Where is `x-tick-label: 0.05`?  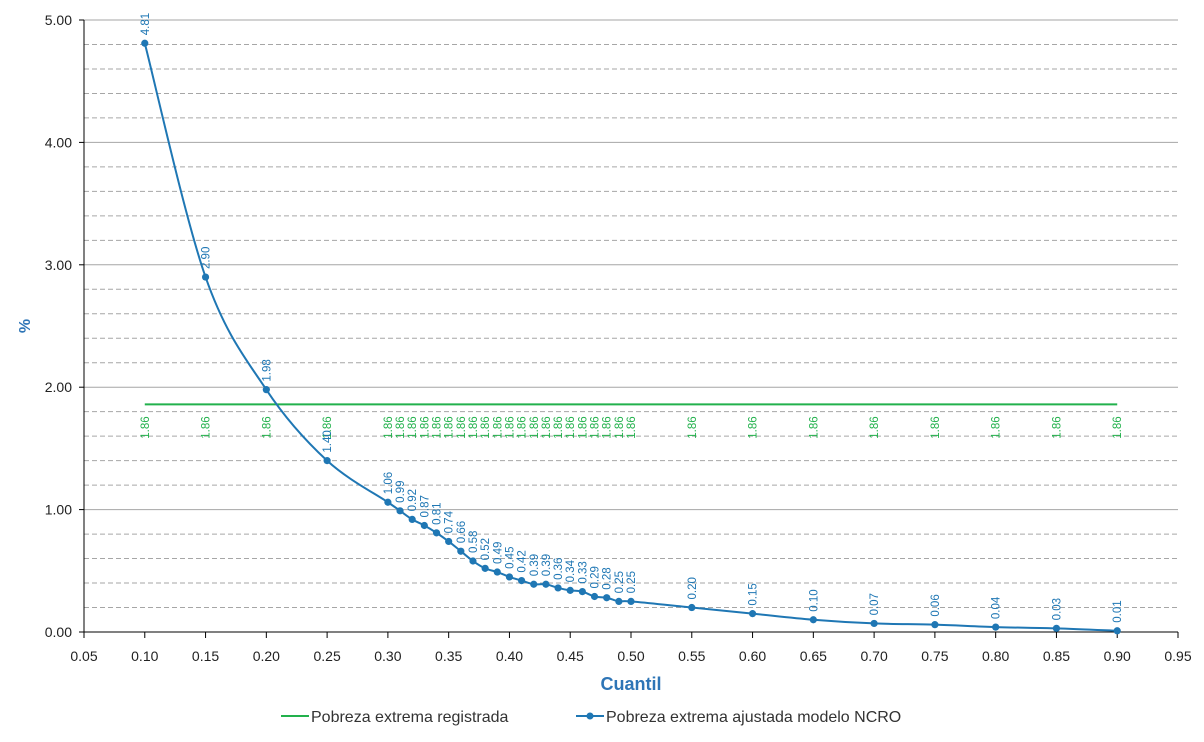 x-tick-label: 0.05 is located at coordinates (83, 656).